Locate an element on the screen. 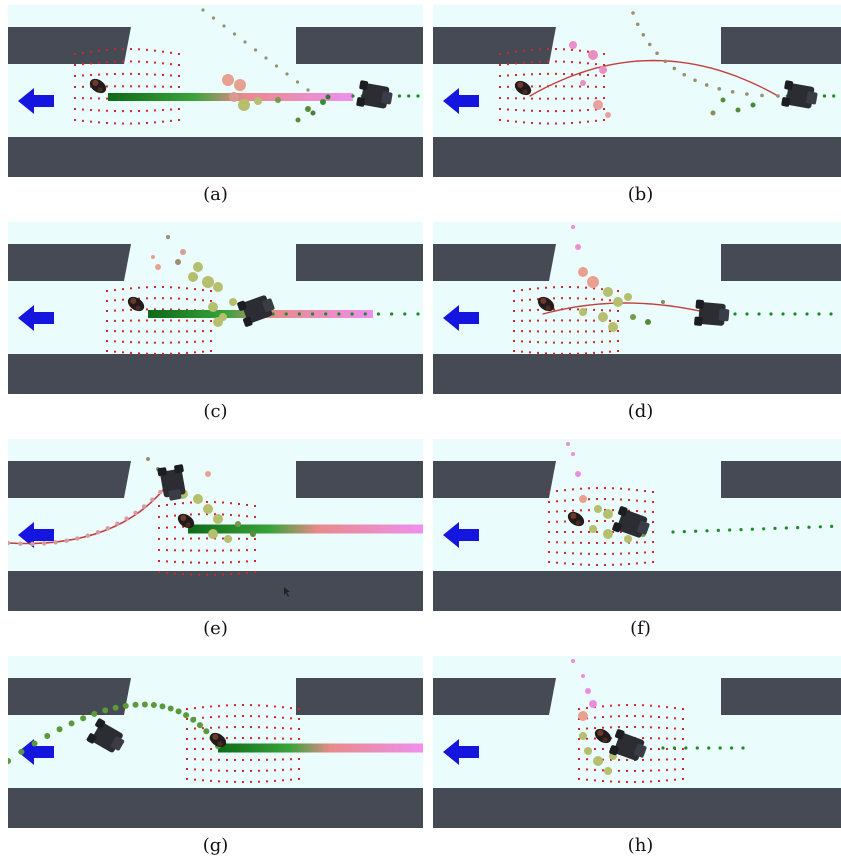  robot-head is located at coordinates (268, 305).